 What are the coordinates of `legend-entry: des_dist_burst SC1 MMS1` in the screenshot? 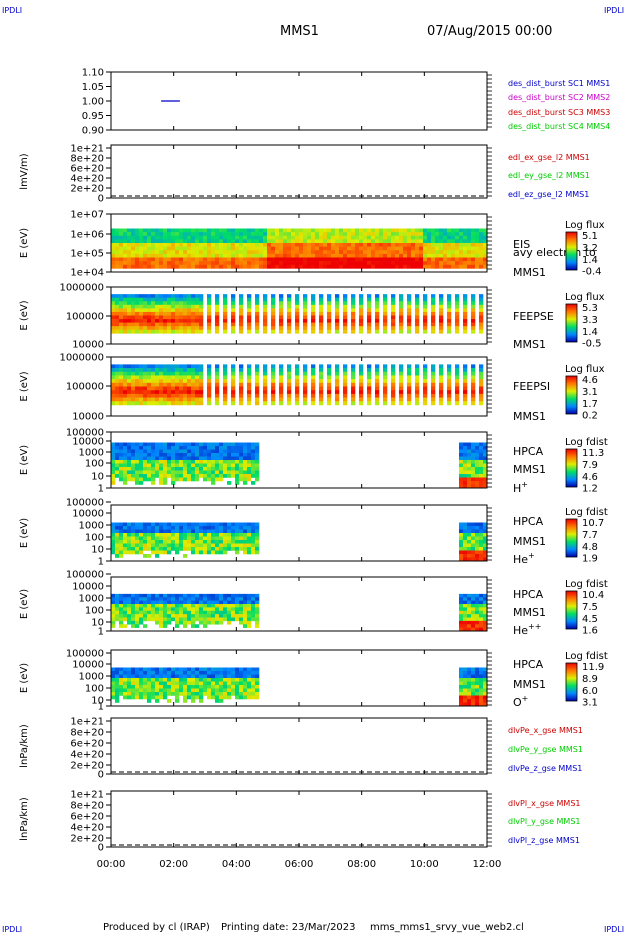 It's located at (559, 83).